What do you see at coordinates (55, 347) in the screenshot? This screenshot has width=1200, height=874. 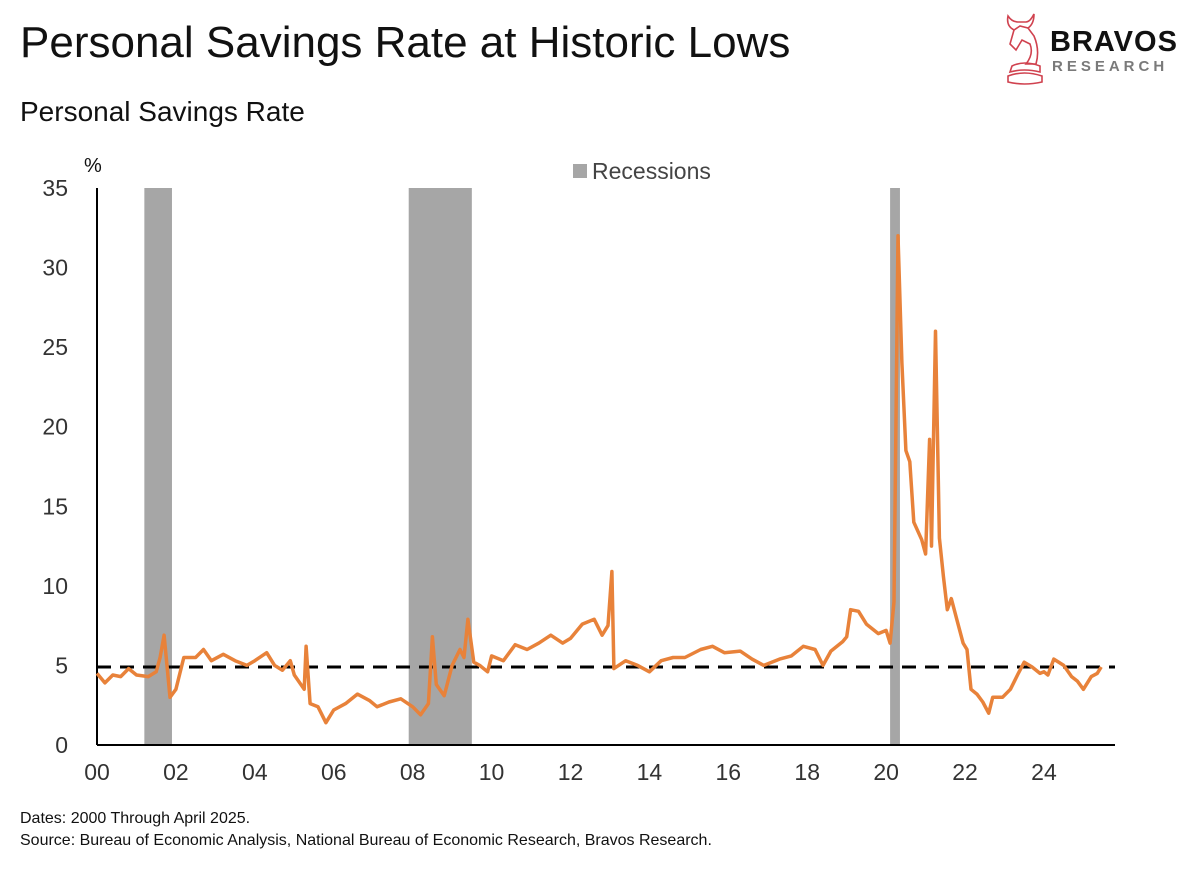 I see `y-tick-label: 25` at bounding box center [55, 347].